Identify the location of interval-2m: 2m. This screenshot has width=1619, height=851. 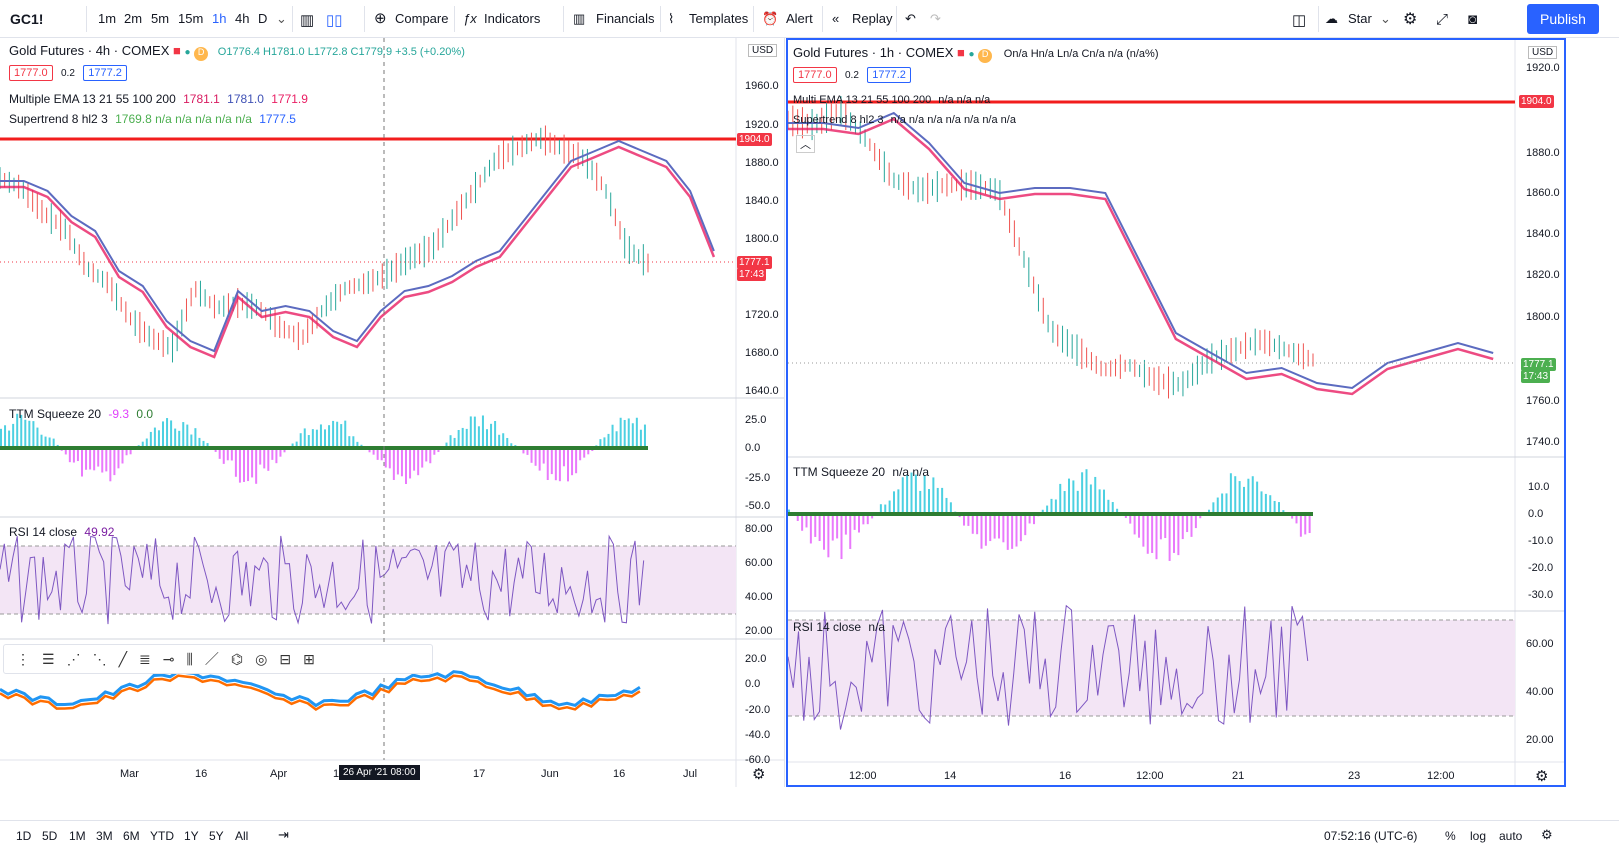
(133, 18).